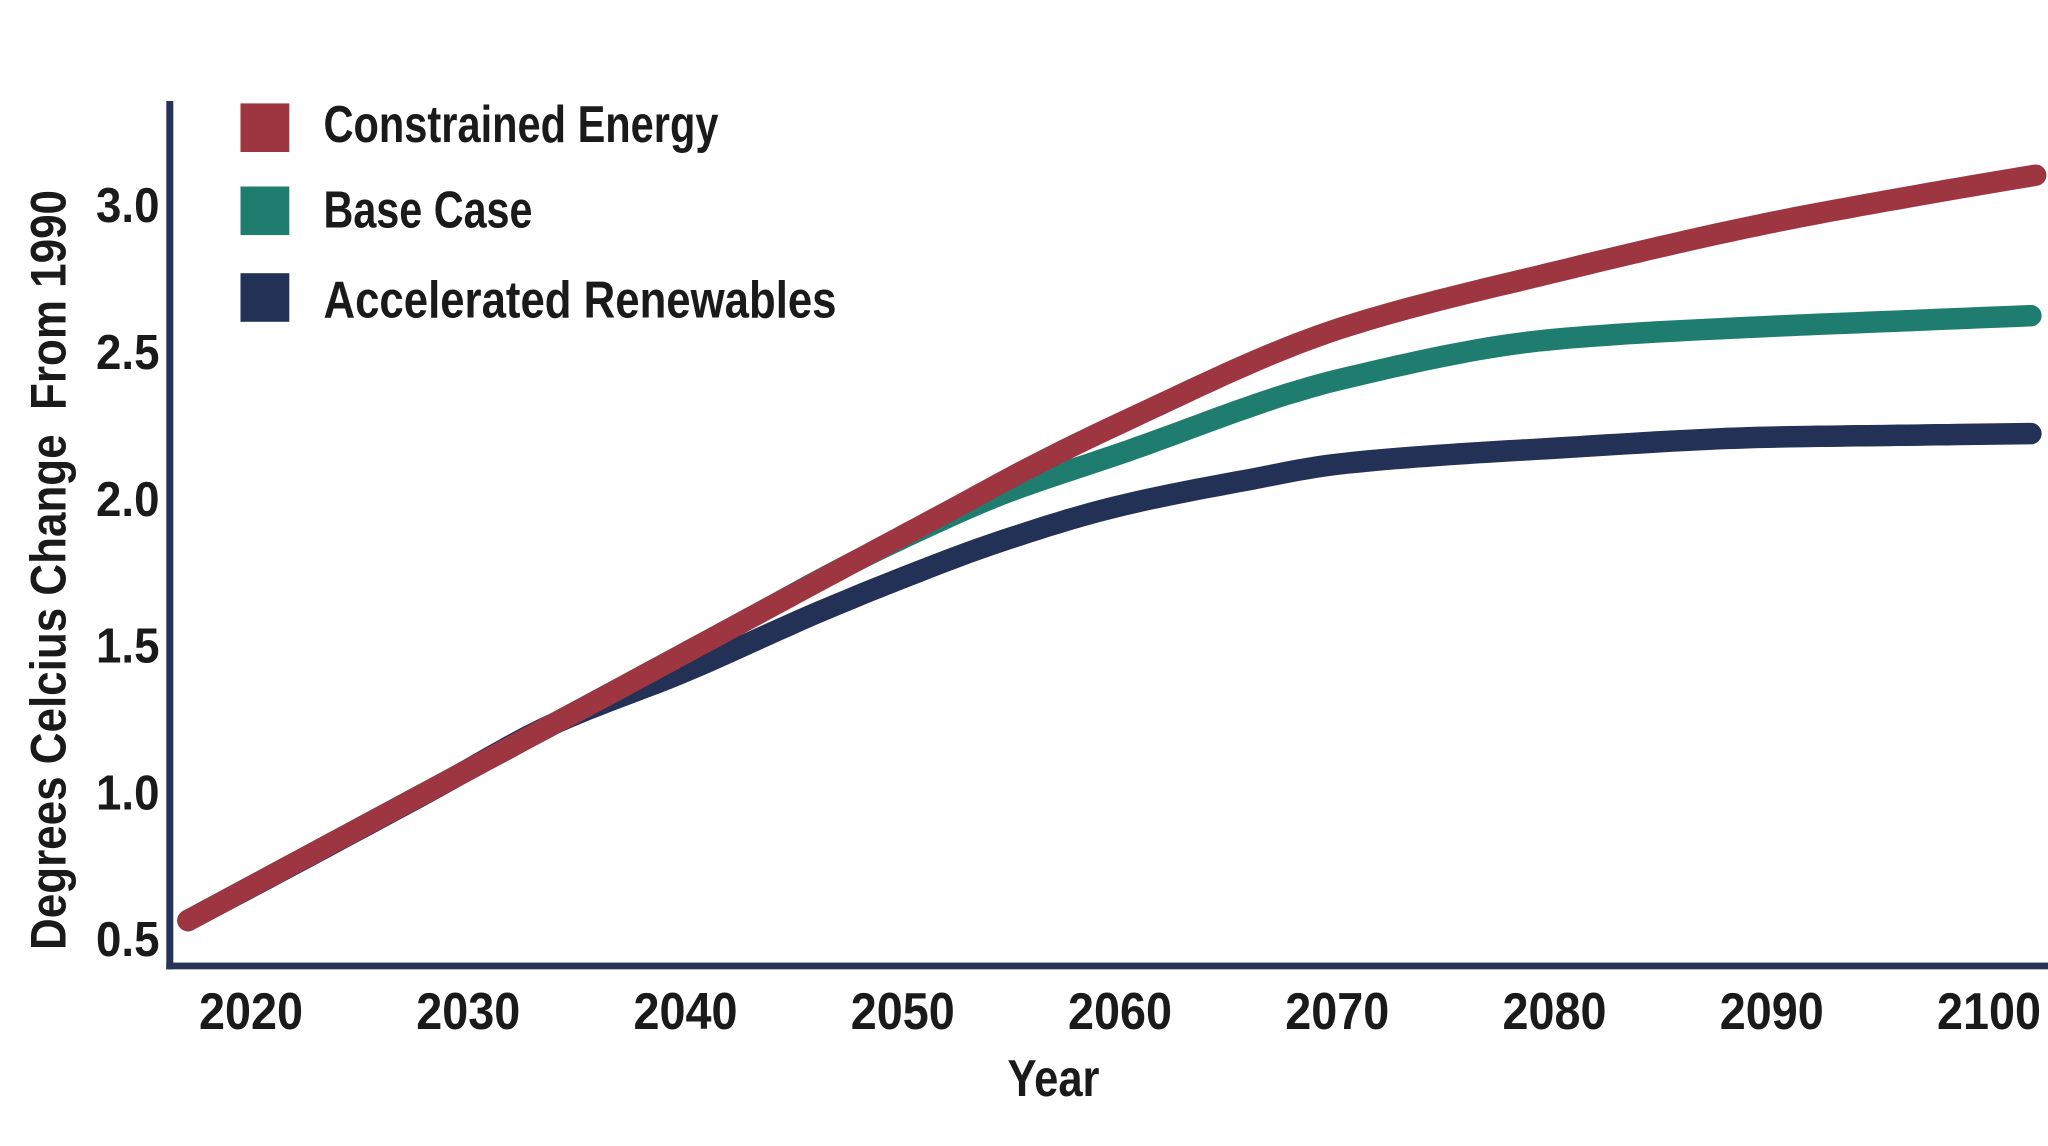  What do you see at coordinates (128, 353) in the screenshot?
I see `svg-text: 2.5` at bounding box center [128, 353].